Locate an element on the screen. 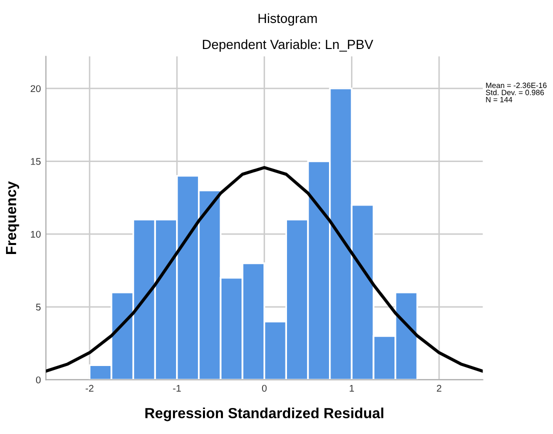 The image size is (553, 434). chart-title: Histogram is located at coordinates (287, 19).